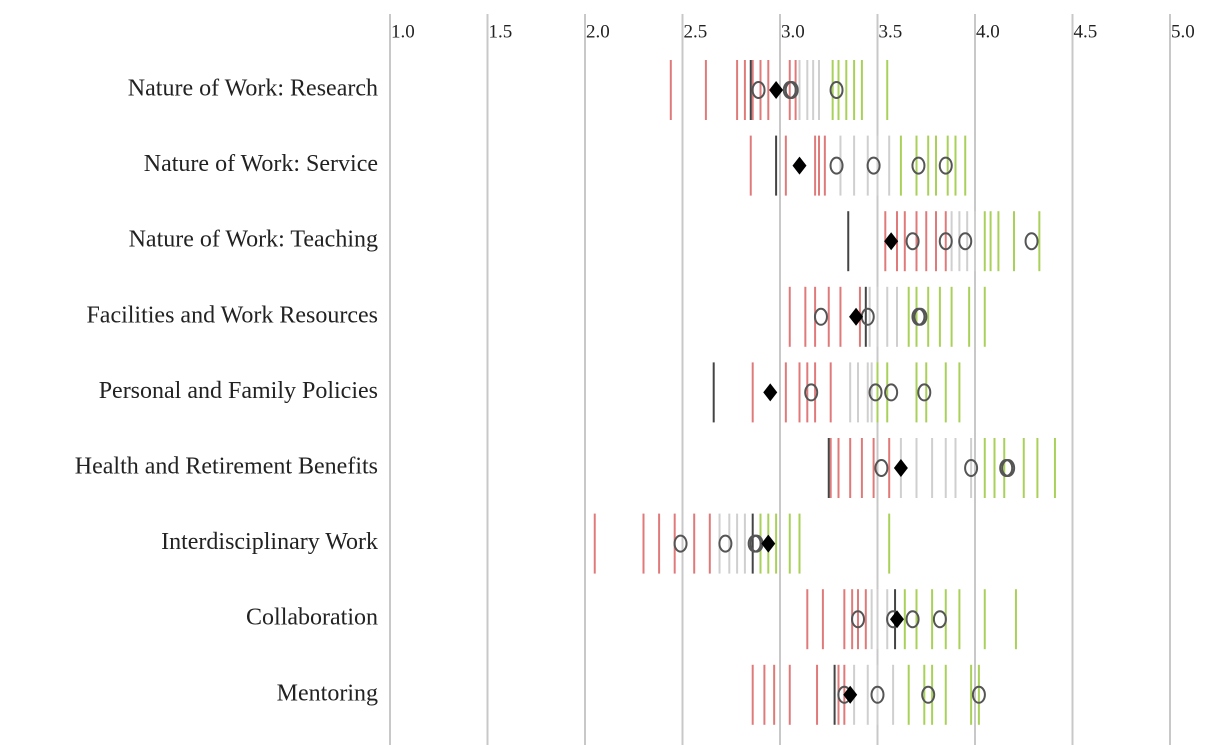 Image resolution: width=1209 pixels, height=745 pixels. I want to click on x-tick-label: 5.0, so click(1183, 31).